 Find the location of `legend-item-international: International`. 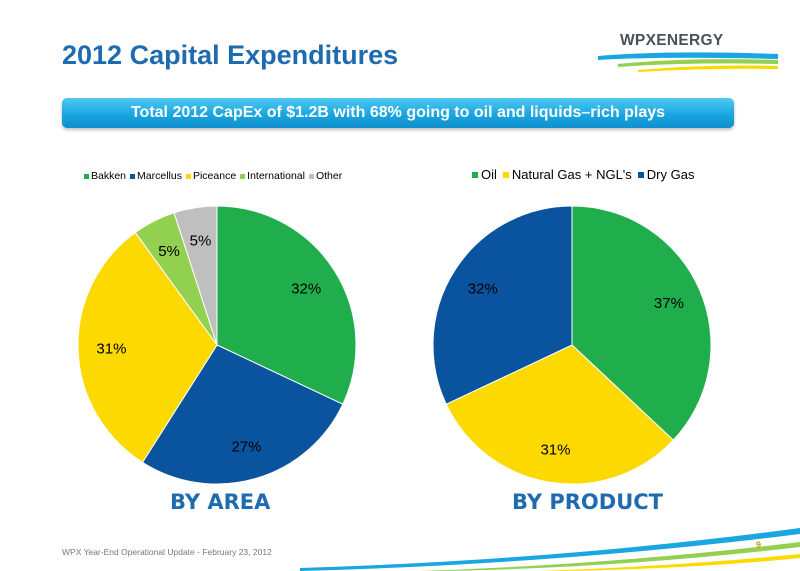

legend-item-international: International is located at coordinates (270, 176).